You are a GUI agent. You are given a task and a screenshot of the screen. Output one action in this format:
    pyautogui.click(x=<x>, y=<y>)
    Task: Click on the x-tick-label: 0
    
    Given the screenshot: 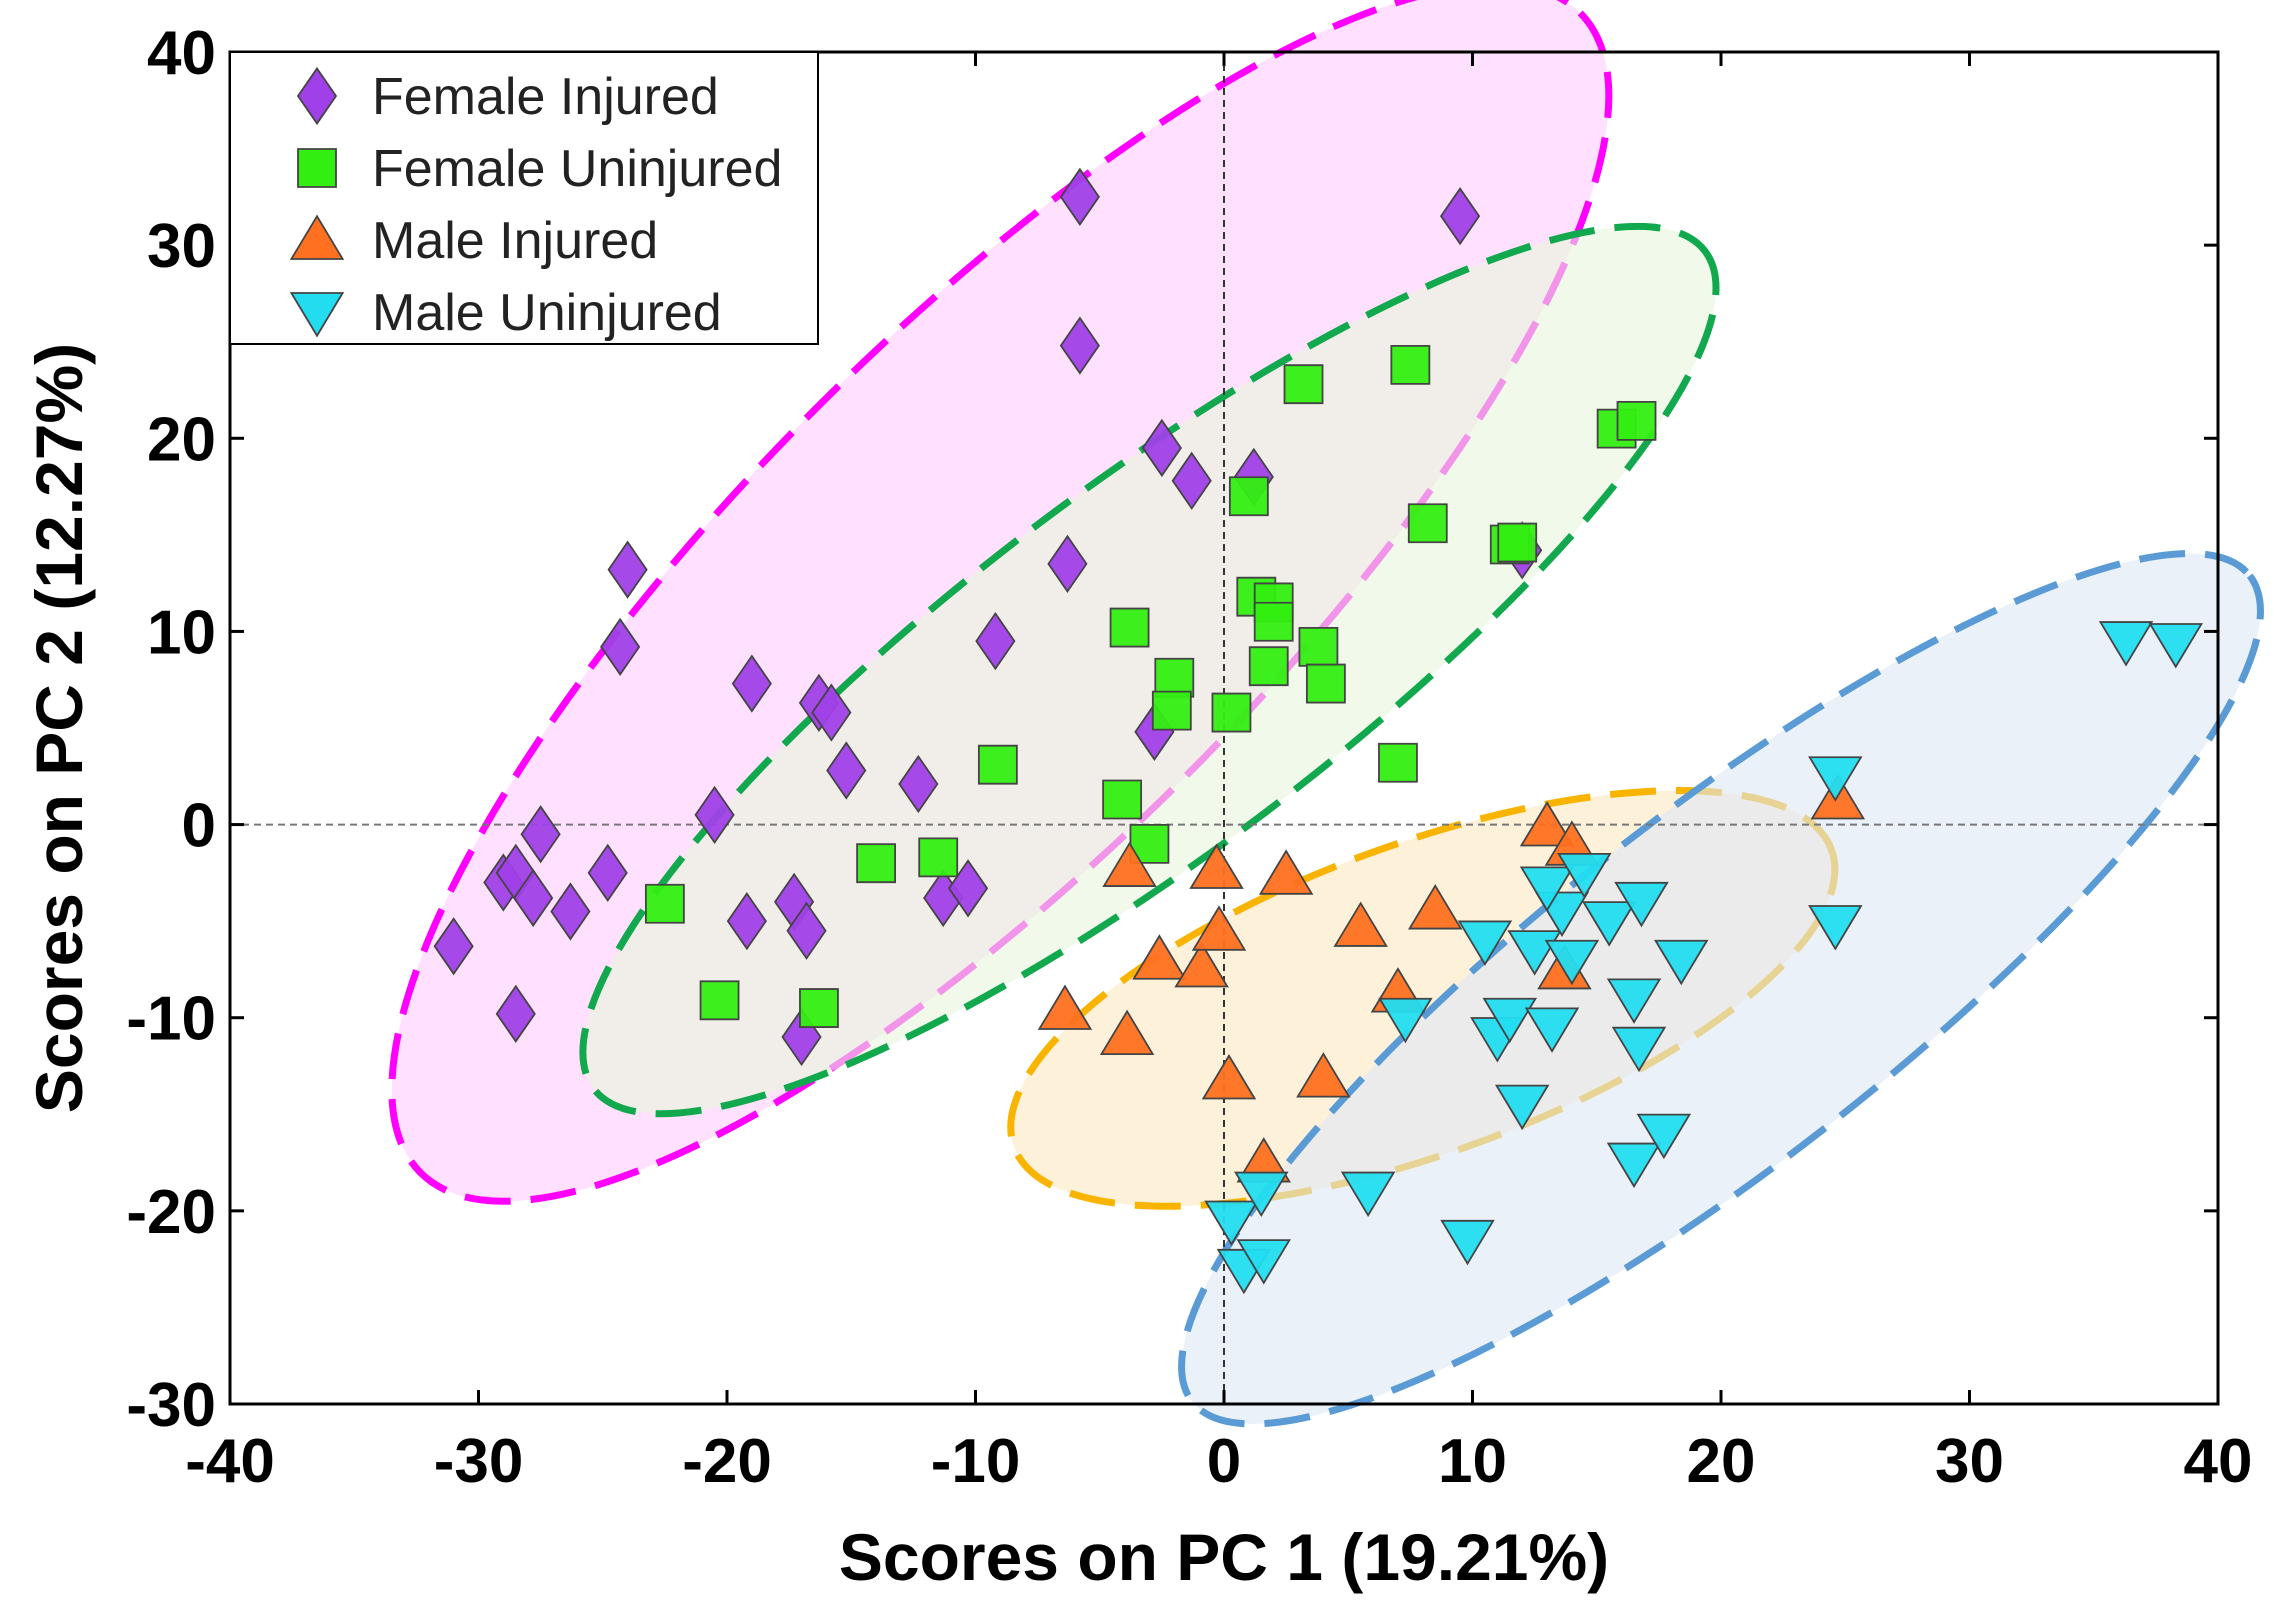 What is the action you would take?
    pyautogui.click(x=1224, y=1461)
    